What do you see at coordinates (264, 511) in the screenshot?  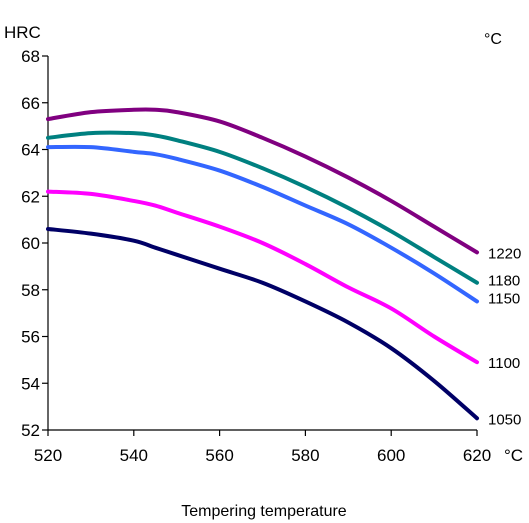 I see `x-axis-title: Tempering temperature` at bounding box center [264, 511].